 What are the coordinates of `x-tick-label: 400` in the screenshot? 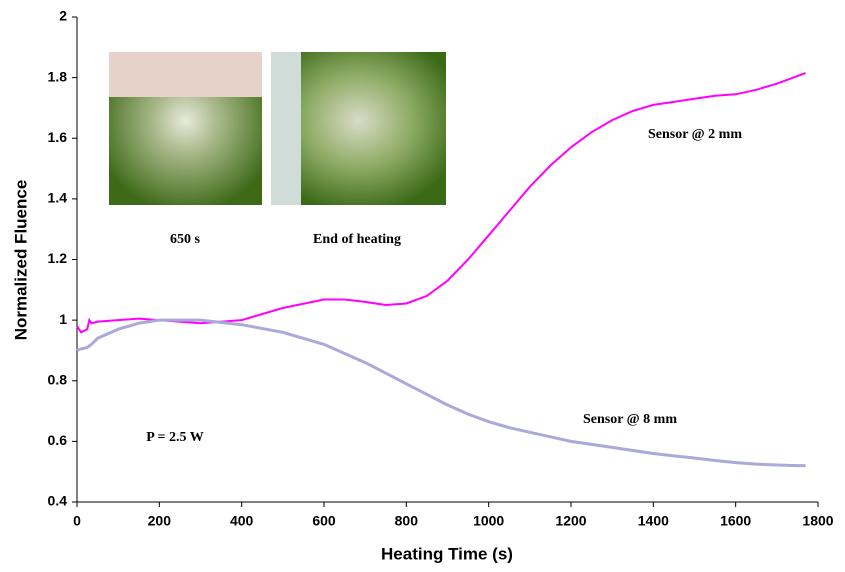 It's located at (242, 521).